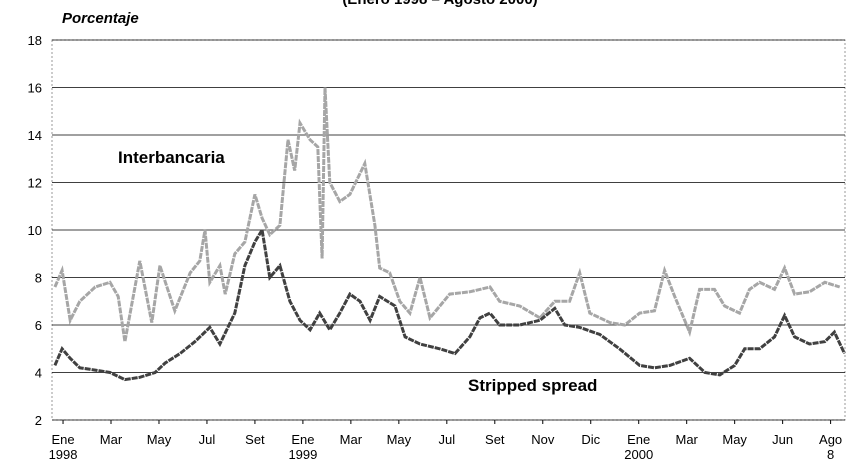 This screenshot has width=851, height=465. Describe the element at coordinates (35, 183) in the screenshot. I see `y-tick-label: 12` at that location.